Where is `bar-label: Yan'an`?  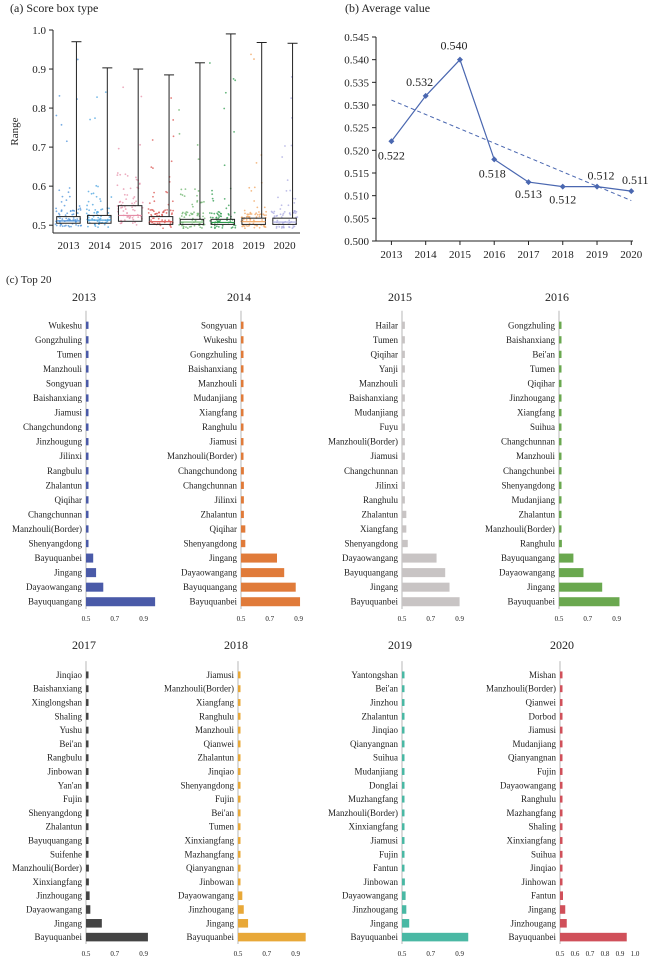
bar-label: Yan'an is located at coordinates (70, 785).